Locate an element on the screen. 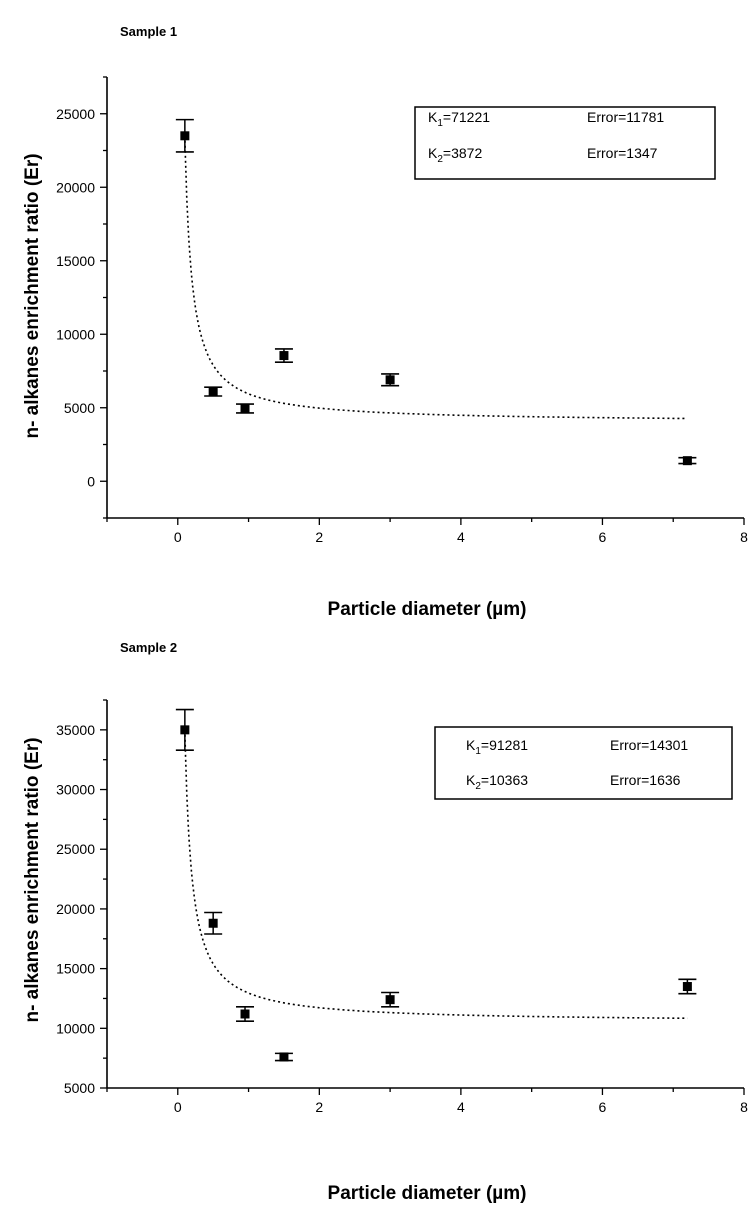  error-label: Error=1347 is located at coordinates (622, 153).